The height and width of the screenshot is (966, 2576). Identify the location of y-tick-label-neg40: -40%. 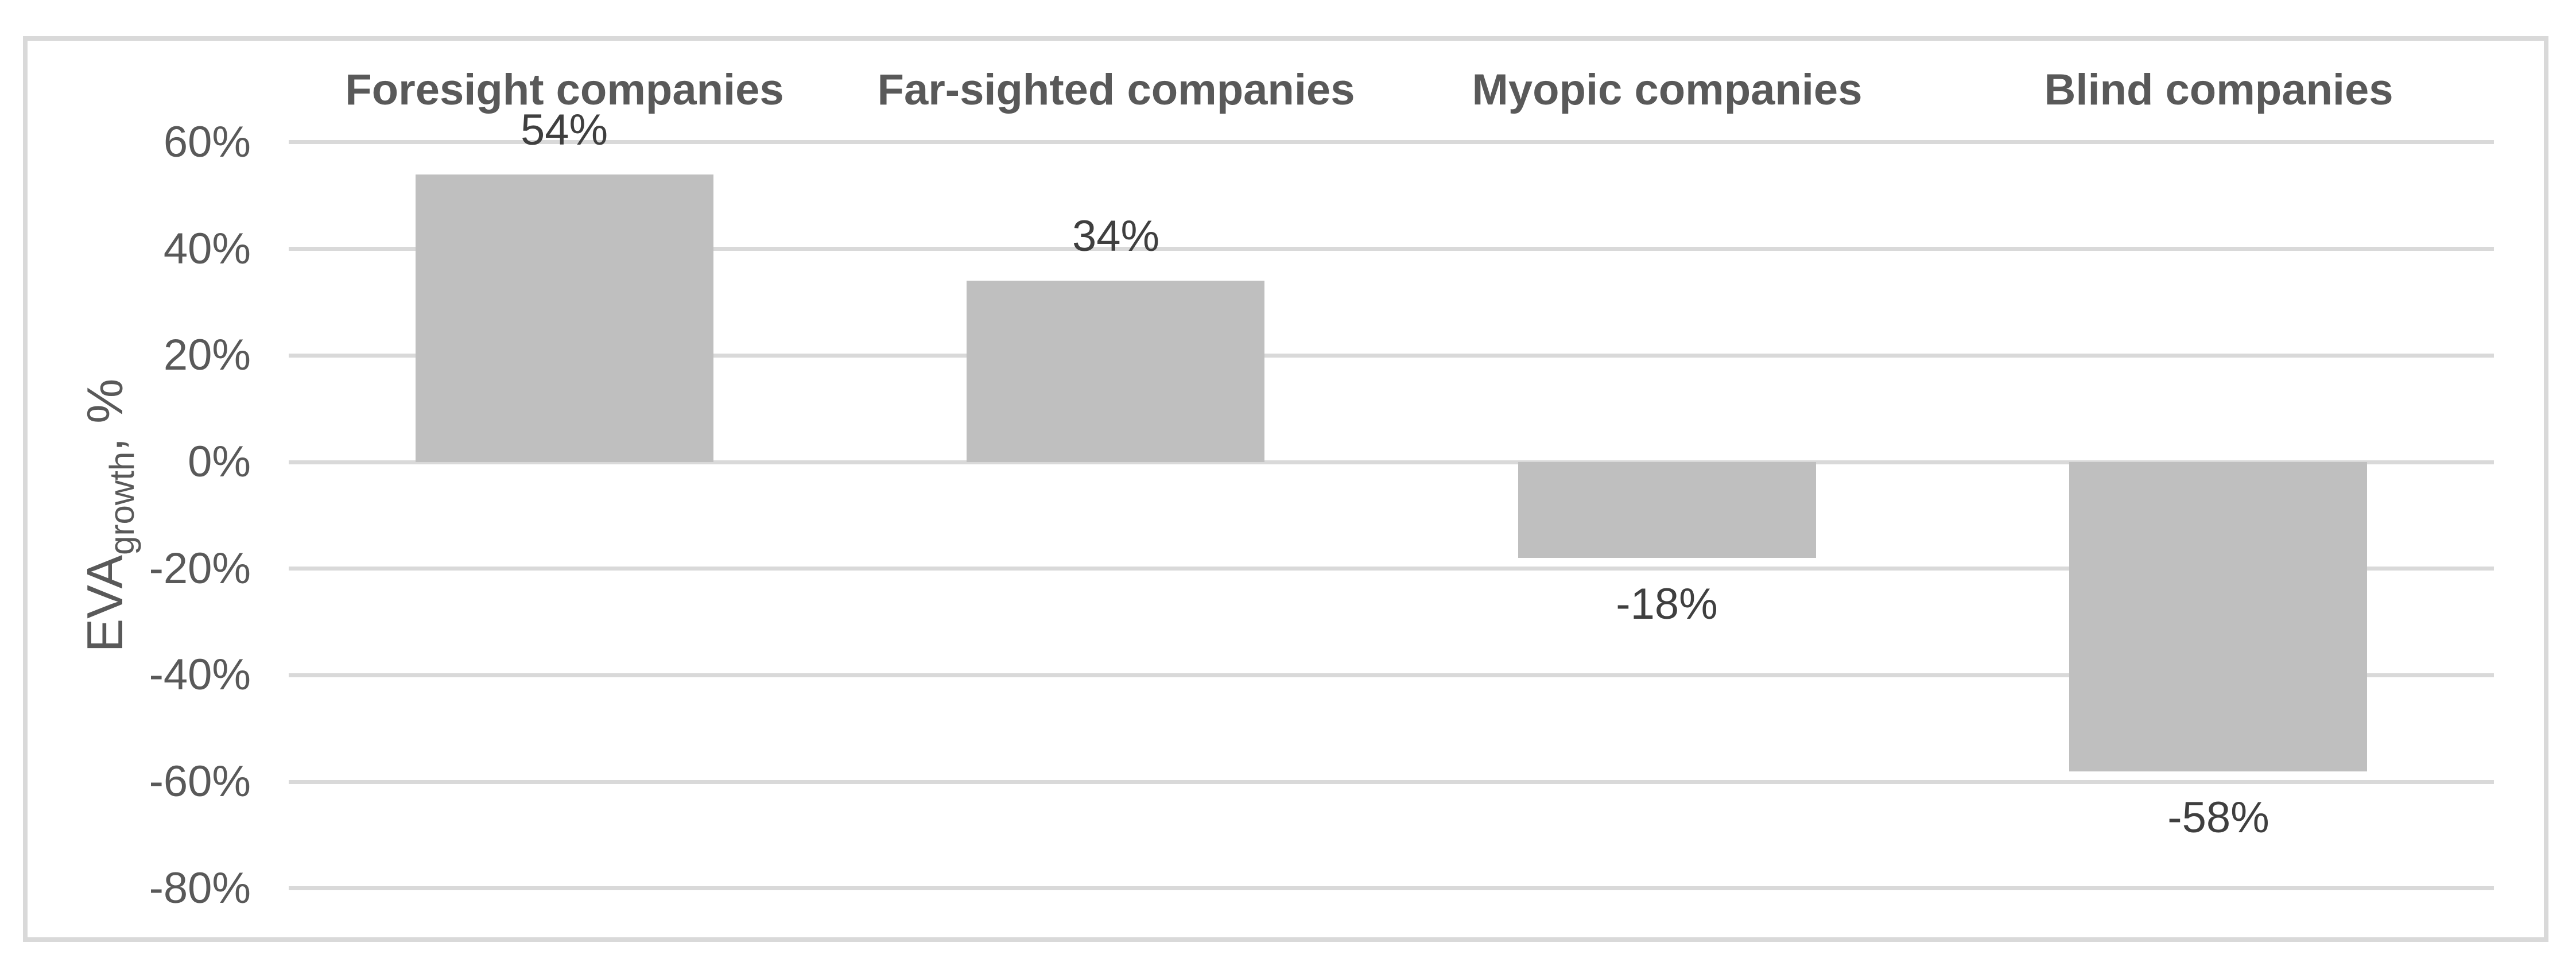
(200, 674).